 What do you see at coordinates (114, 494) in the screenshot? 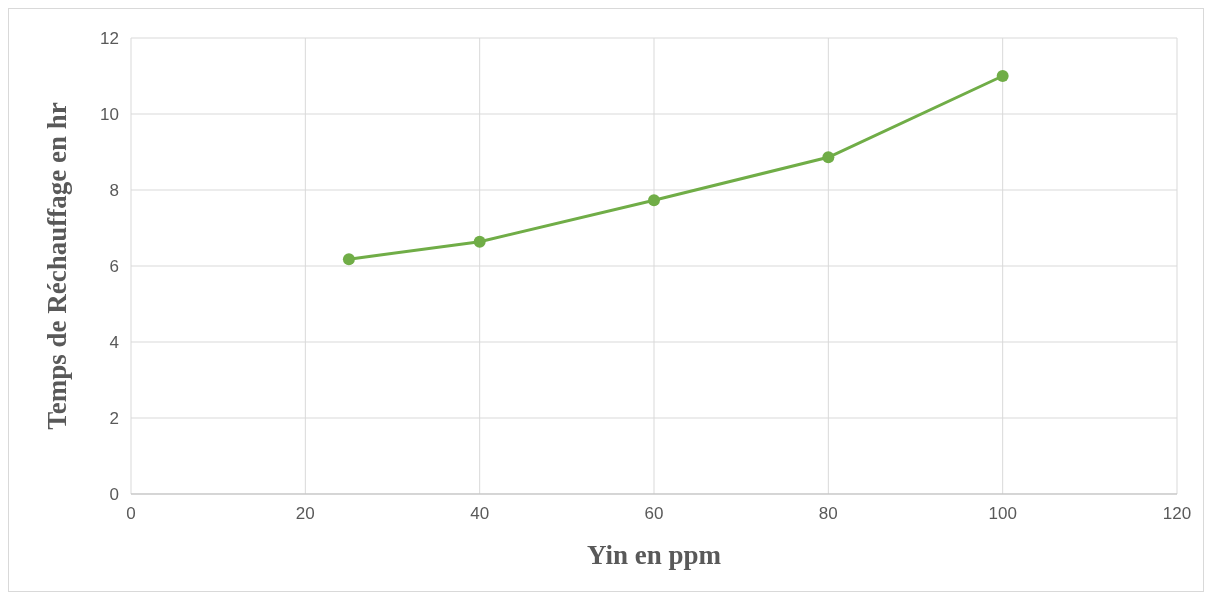
I see `y-tick-label: 0` at bounding box center [114, 494].